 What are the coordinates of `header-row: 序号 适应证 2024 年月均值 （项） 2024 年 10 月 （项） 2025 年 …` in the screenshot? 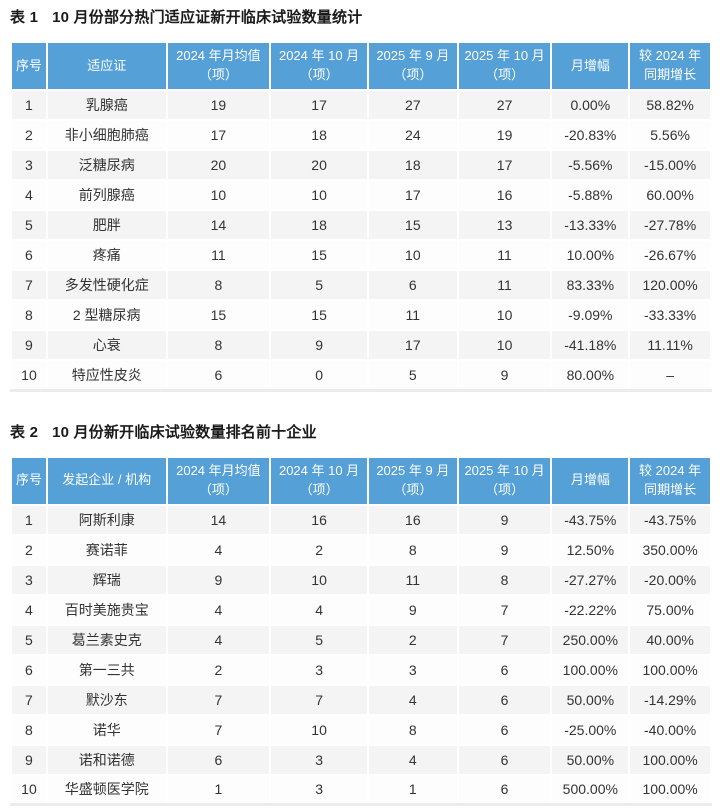 It's located at (361, 66).